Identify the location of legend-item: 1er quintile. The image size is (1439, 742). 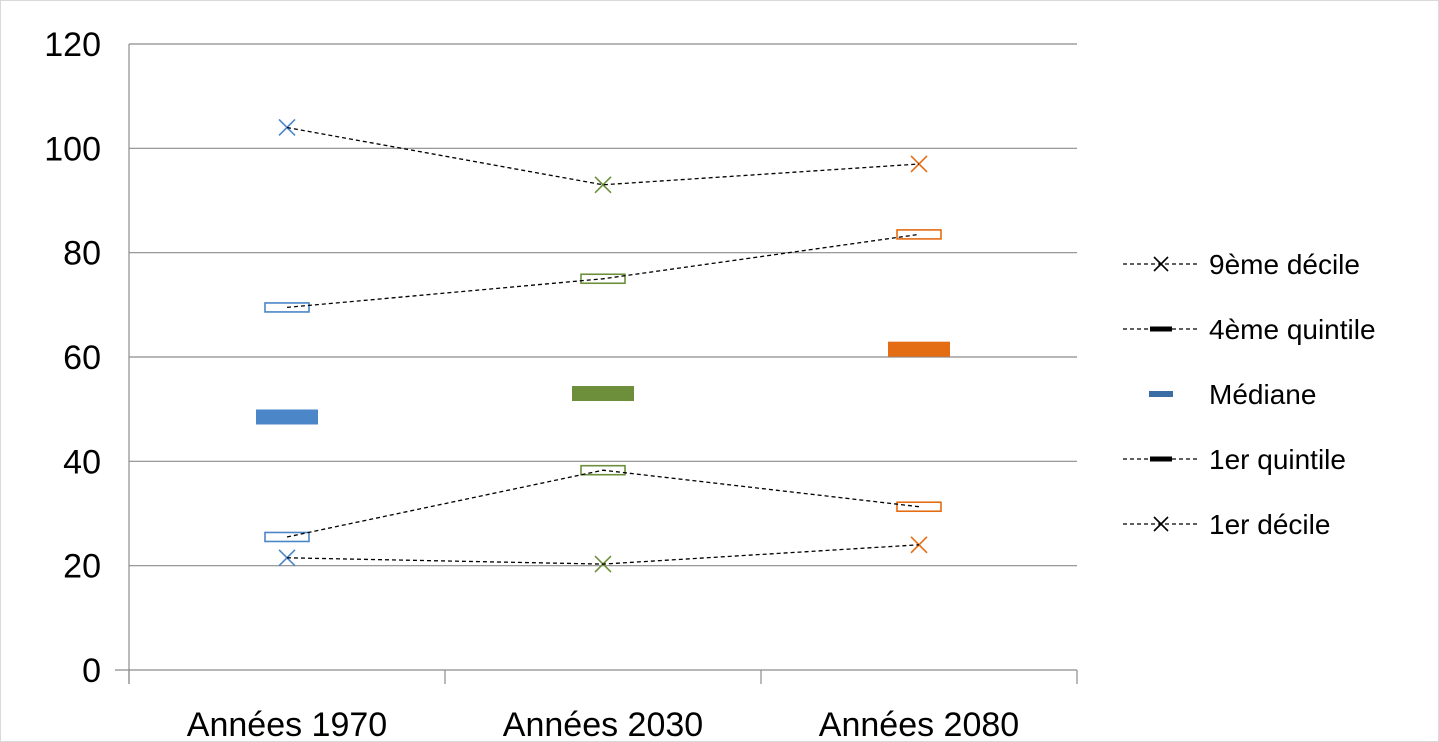
(1234, 459).